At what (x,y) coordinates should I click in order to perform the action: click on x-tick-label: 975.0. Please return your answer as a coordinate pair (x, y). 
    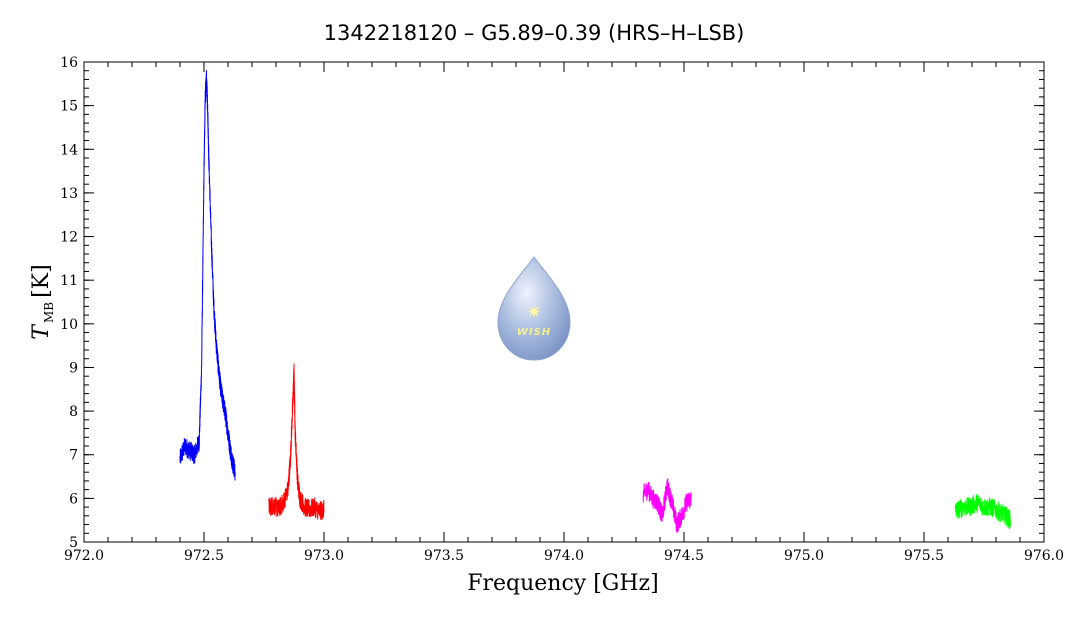
    Looking at the image, I should click on (804, 556).